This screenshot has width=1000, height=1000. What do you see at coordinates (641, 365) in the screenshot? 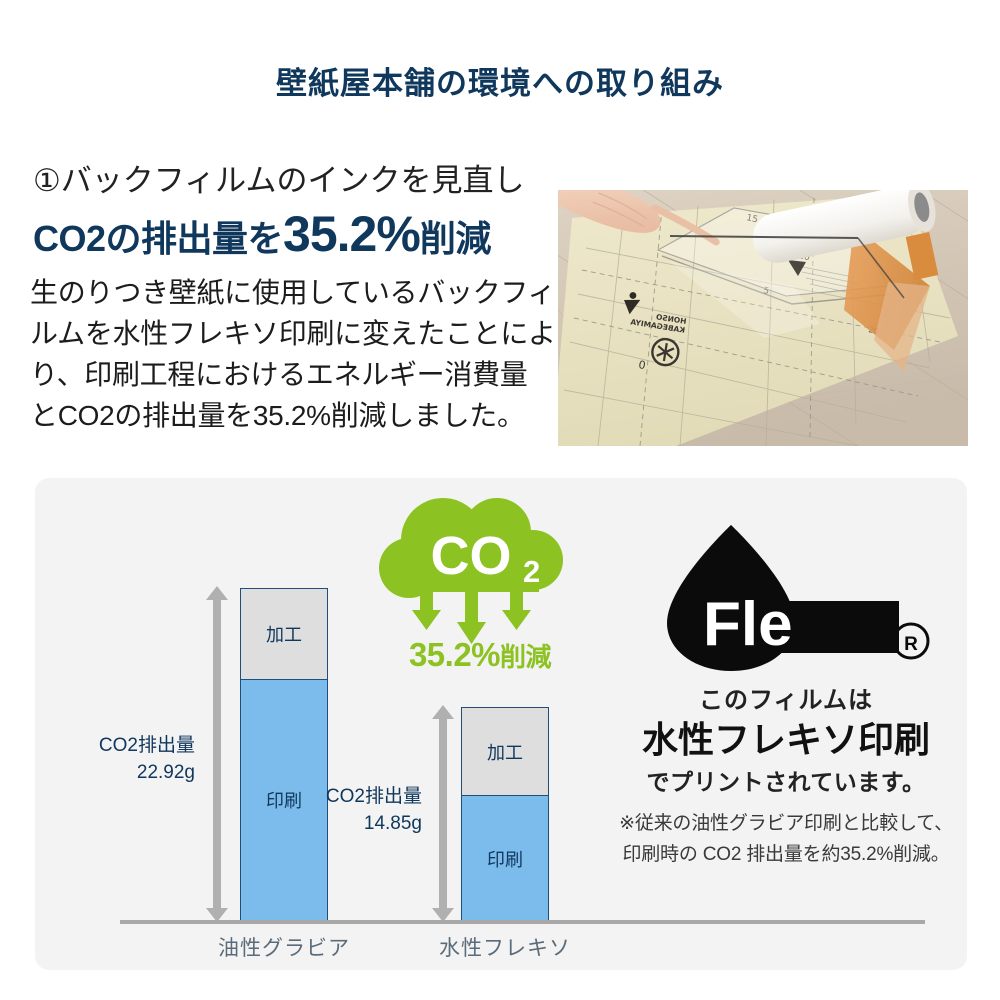
I see `svg-text: 0` at bounding box center [641, 365].